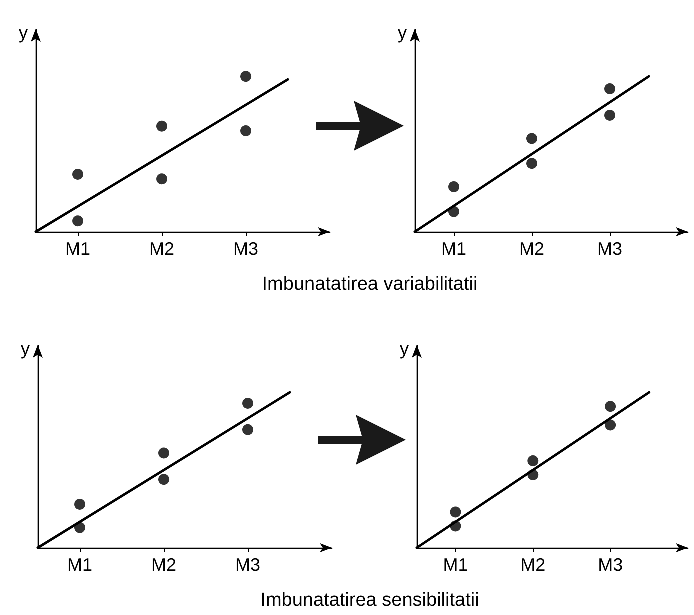 The height and width of the screenshot is (615, 694). What do you see at coordinates (370, 601) in the screenshot?
I see `text: Imbunatatirea sensibilitatii` at bounding box center [370, 601].